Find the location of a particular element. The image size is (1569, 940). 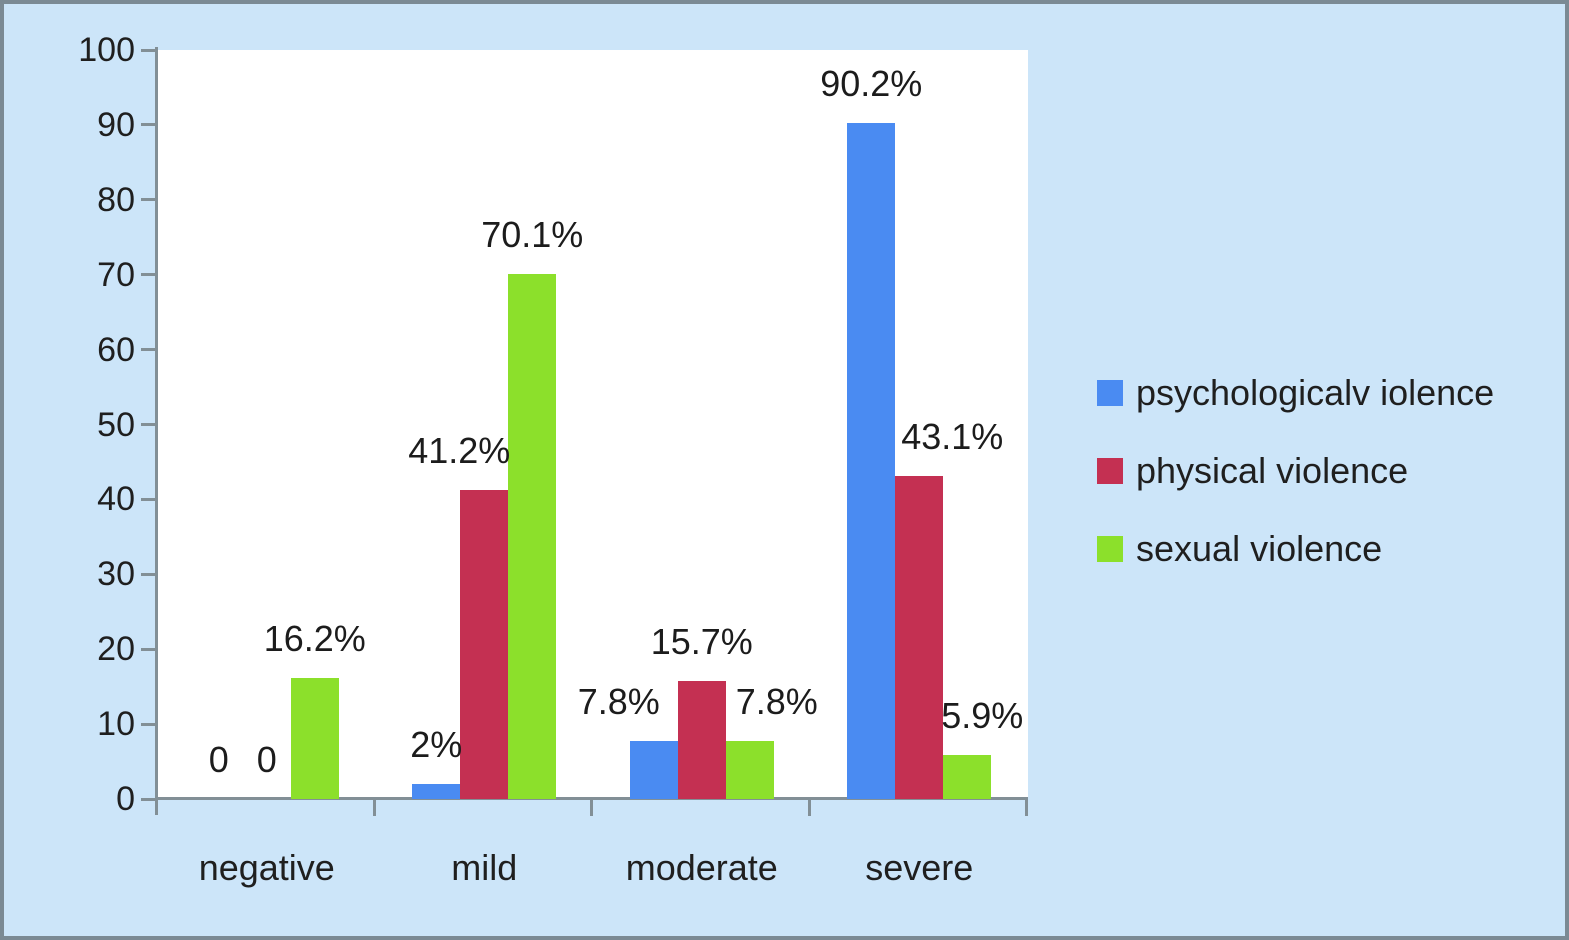

legend-item-series1: psychologicalv iolence is located at coordinates (1295, 393).